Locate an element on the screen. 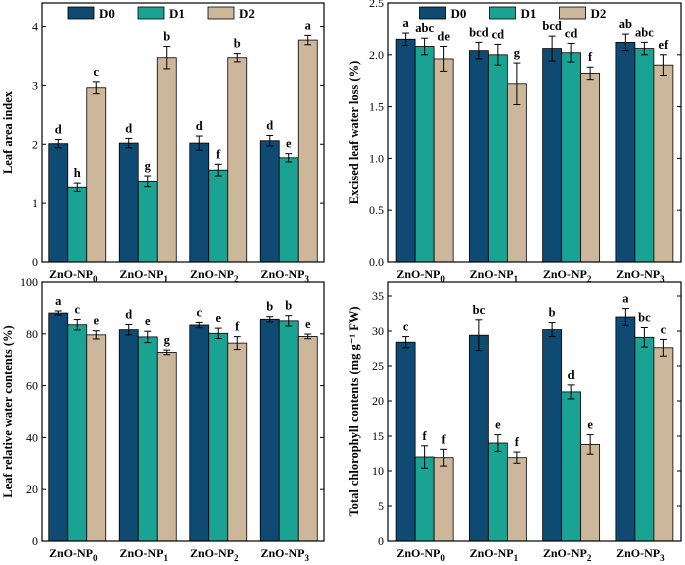 The image size is (685, 565). category-subscript: 2 is located at coordinates (236, 279).